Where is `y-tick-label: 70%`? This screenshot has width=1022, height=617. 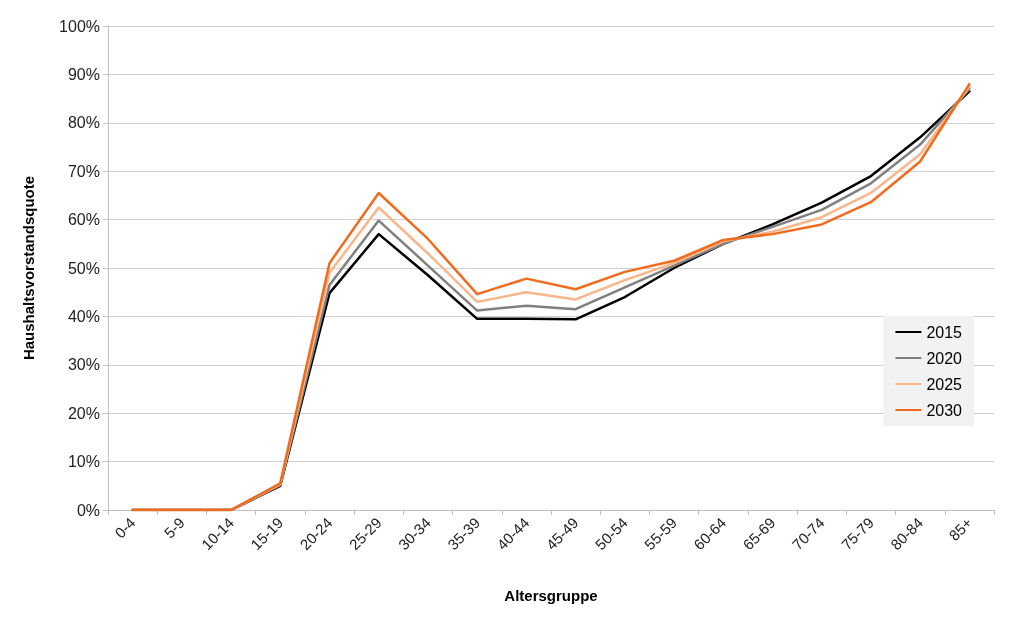 y-tick-label: 70% is located at coordinates (83, 171).